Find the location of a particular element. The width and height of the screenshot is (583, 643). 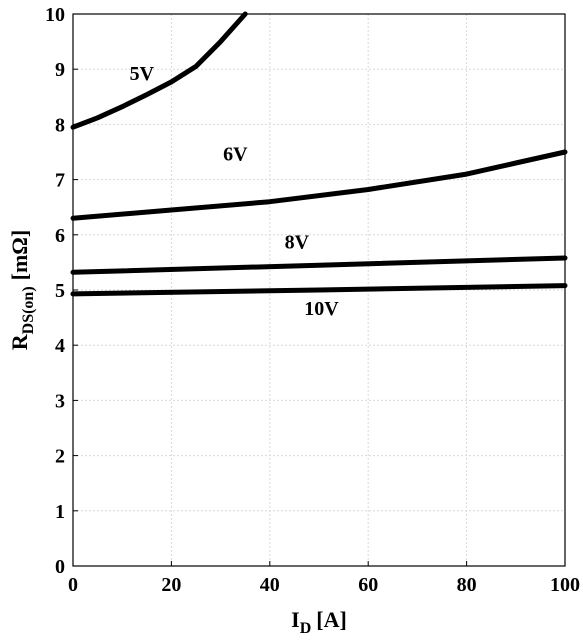

series-labels: 5V 6V 8V 10V is located at coordinates (235, 191).